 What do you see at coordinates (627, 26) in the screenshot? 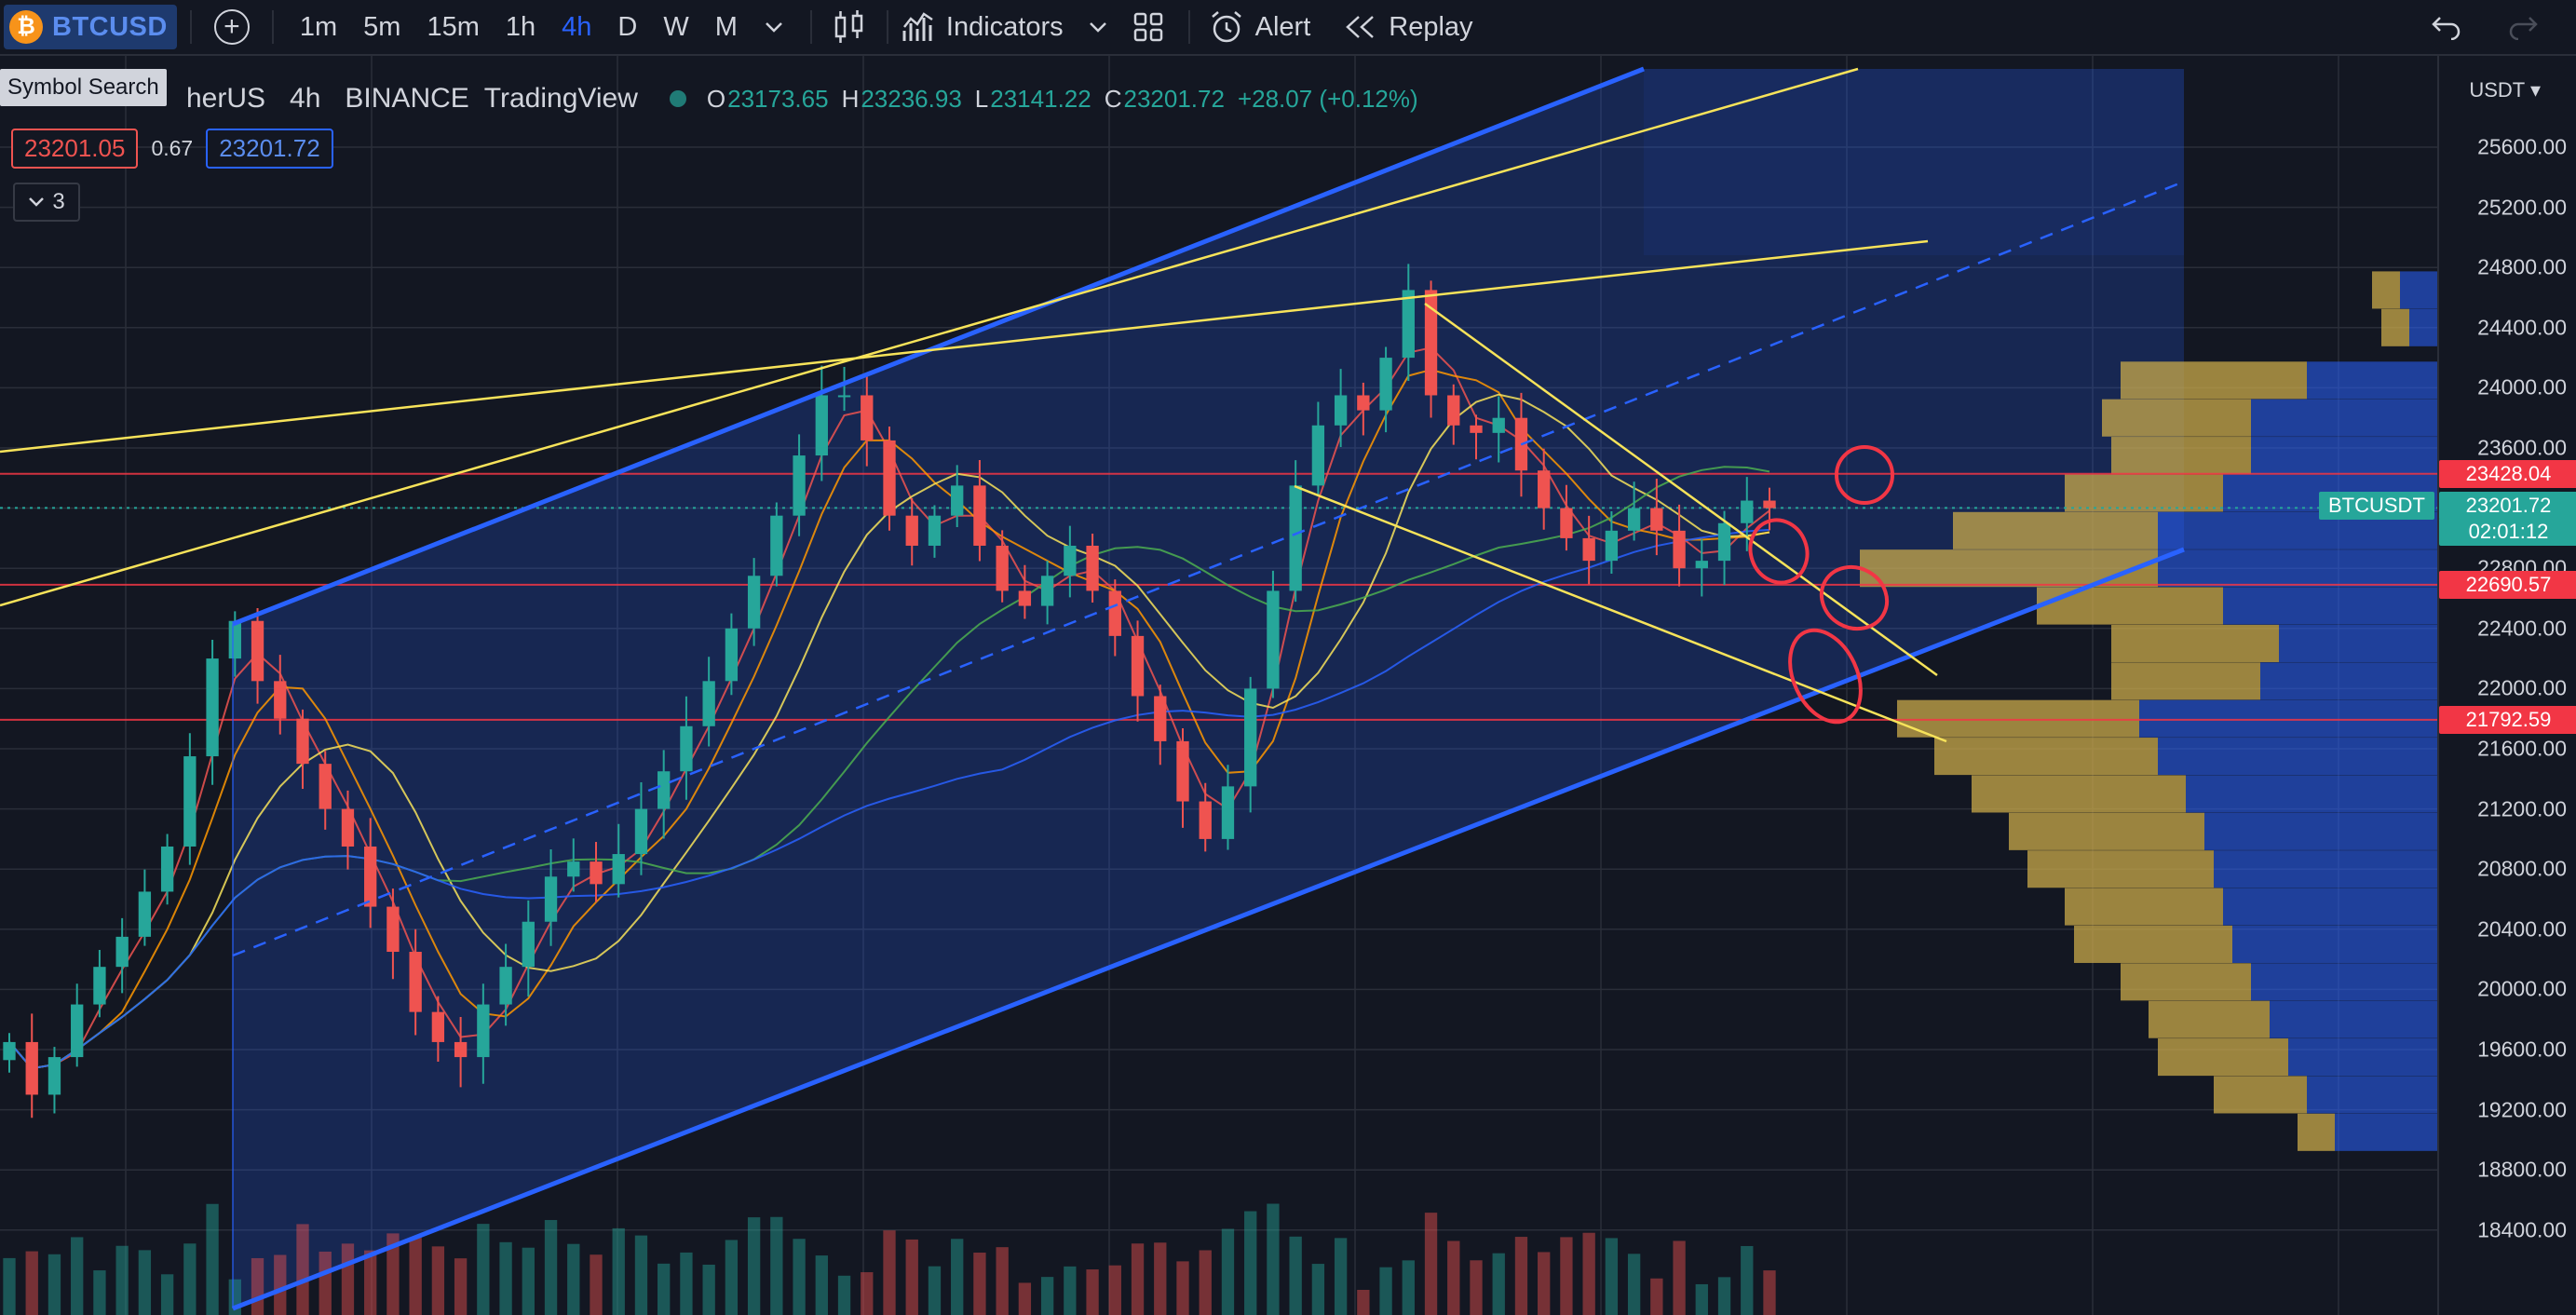
I see `interval-D: D` at bounding box center [627, 26].